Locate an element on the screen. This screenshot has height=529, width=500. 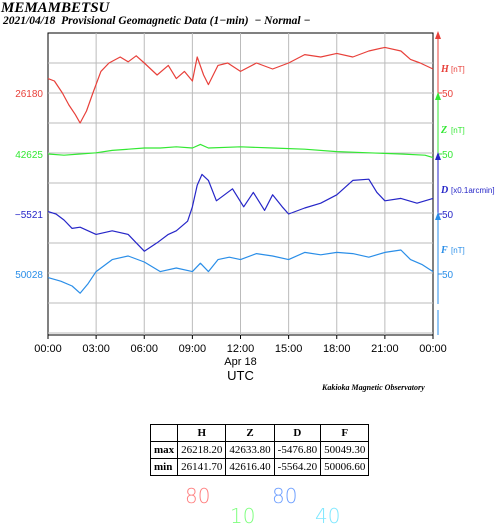
series-line-z is located at coordinates (240, 151).